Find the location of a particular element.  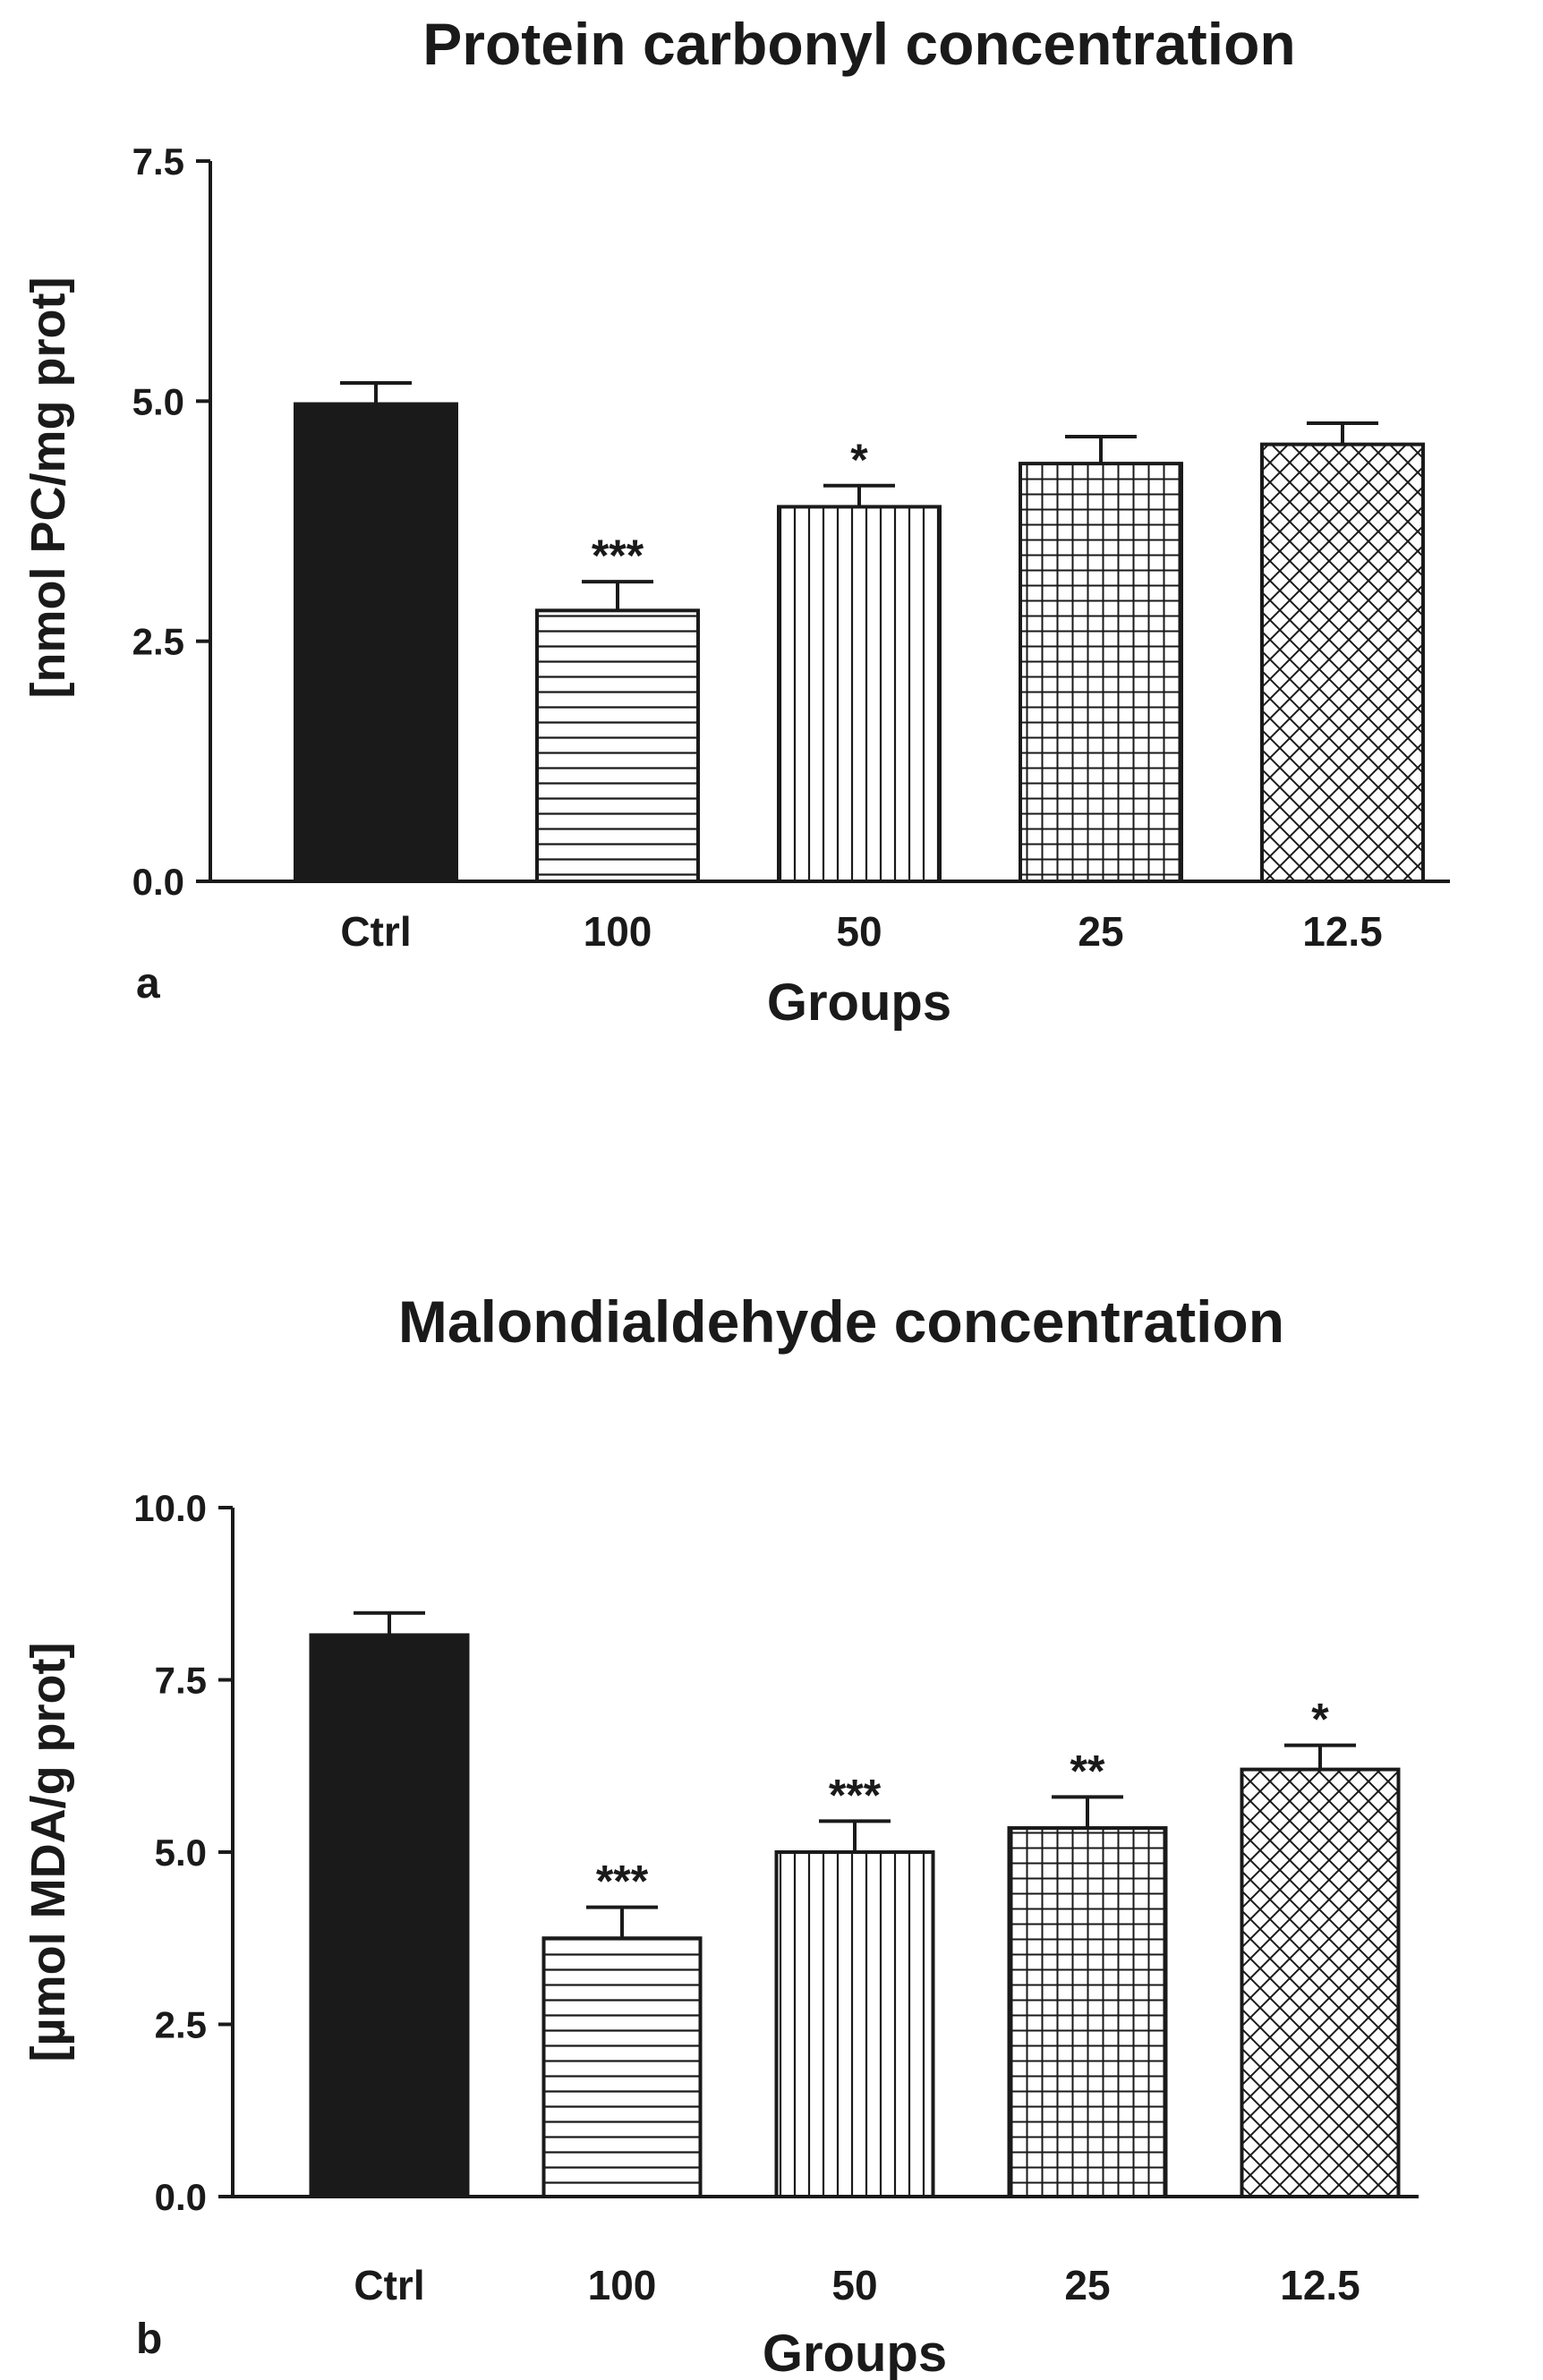

chart-b-yticks: 0.0 2.5 5.0 7.5 10.0 is located at coordinates (183, 1852).